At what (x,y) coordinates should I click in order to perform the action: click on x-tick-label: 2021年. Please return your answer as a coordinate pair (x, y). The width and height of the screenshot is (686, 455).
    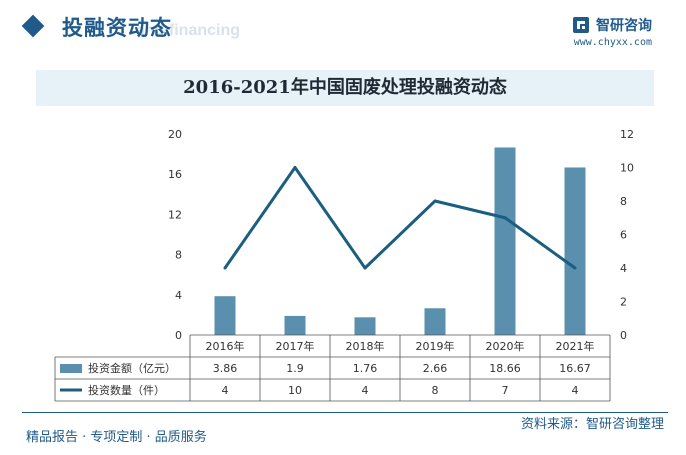
    Looking at the image, I should click on (575, 346).